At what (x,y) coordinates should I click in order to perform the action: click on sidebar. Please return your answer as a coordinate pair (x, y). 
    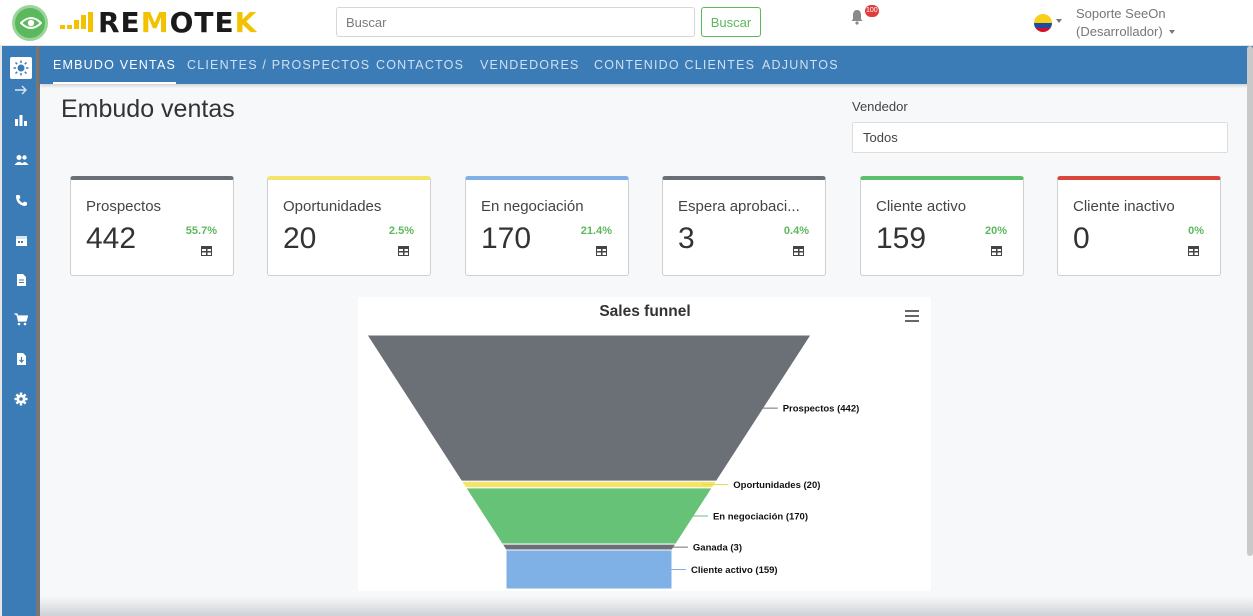
    Looking at the image, I should click on (20, 331).